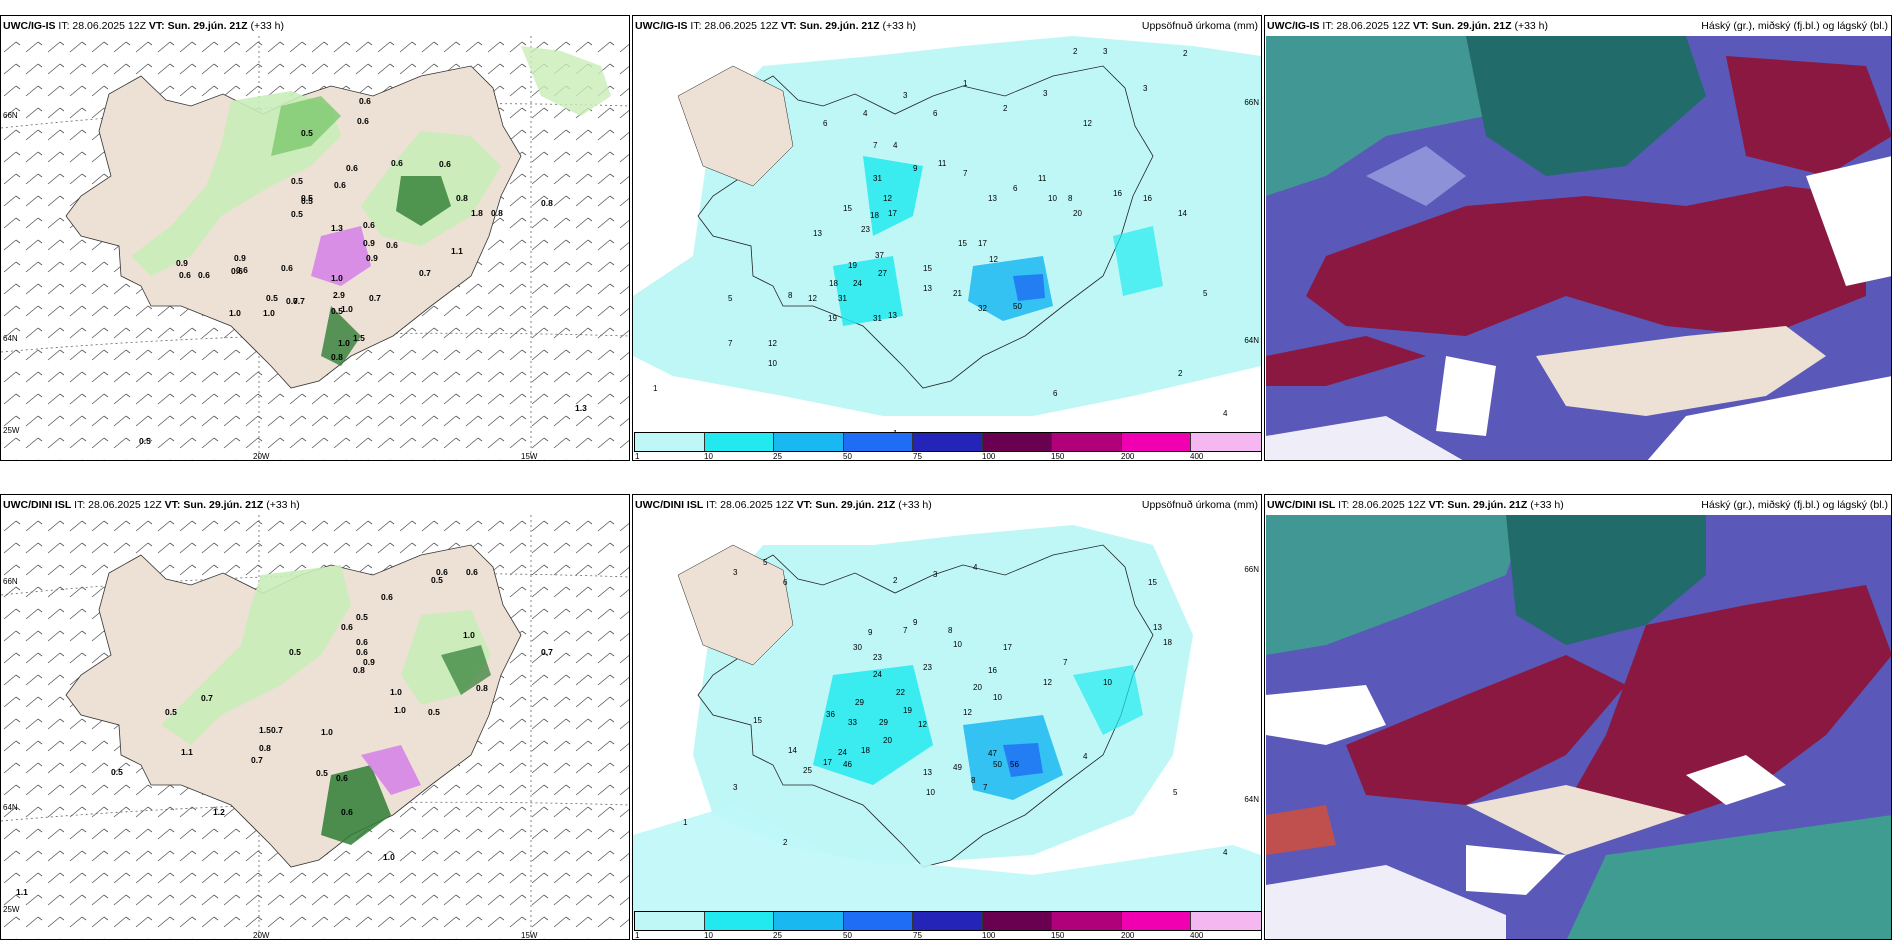 The width and height of the screenshot is (1900, 950). Describe the element at coordinates (1578, 727) in the screenshot. I see `cloud-cover-map` at that location.